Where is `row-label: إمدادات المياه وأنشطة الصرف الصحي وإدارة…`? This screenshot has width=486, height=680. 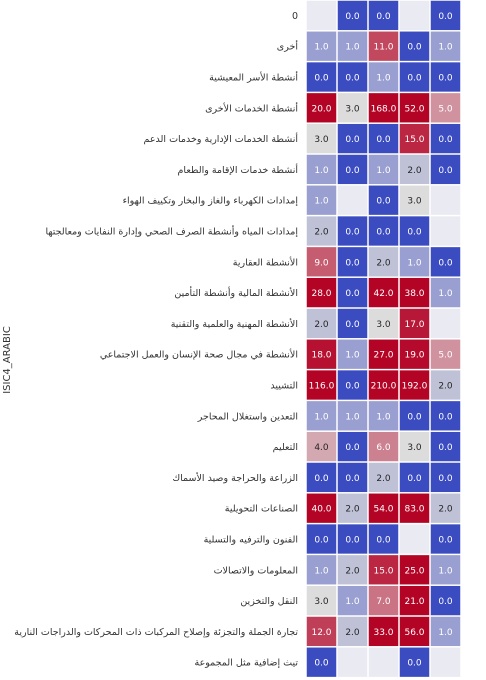 row-label: إمدادات المياه وأنشطة الصرف الصحي وإدارة… is located at coordinates (171, 231).